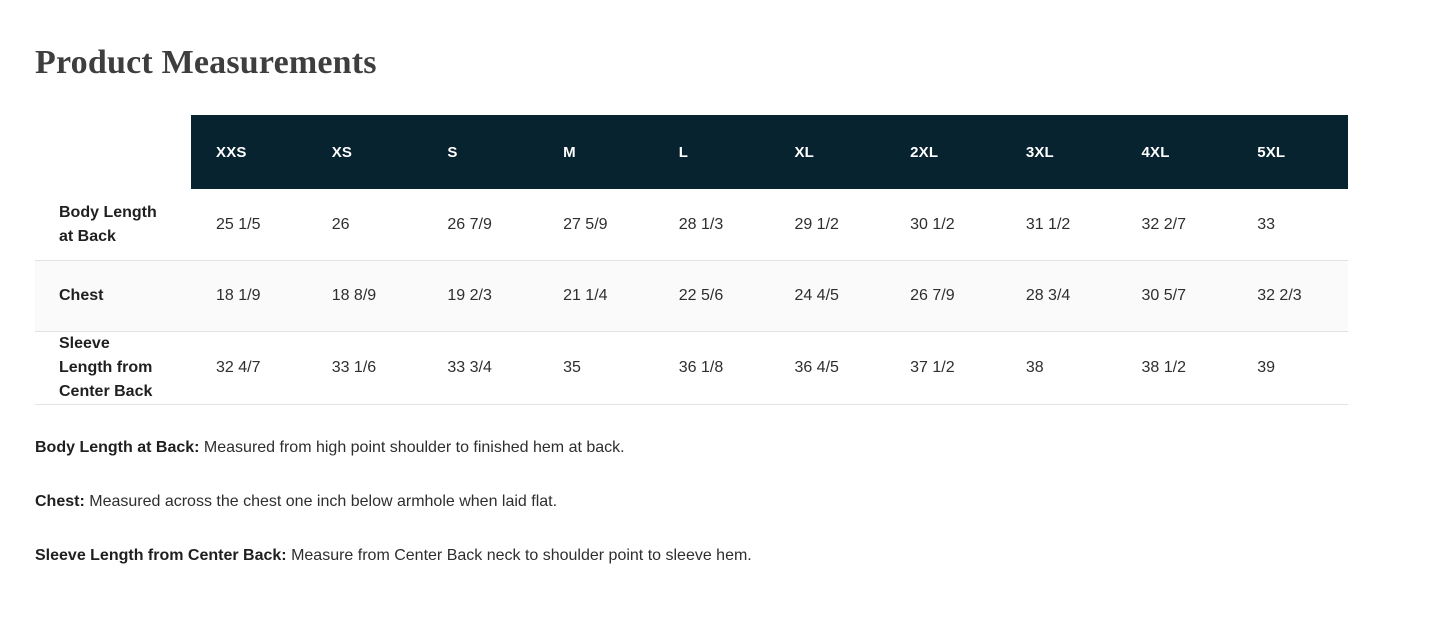 This screenshot has height=625, width=1442. What do you see at coordinates (572, 367) in the screenshot?
I see `measurement-cell: 35` at bounding box center [572, 367].